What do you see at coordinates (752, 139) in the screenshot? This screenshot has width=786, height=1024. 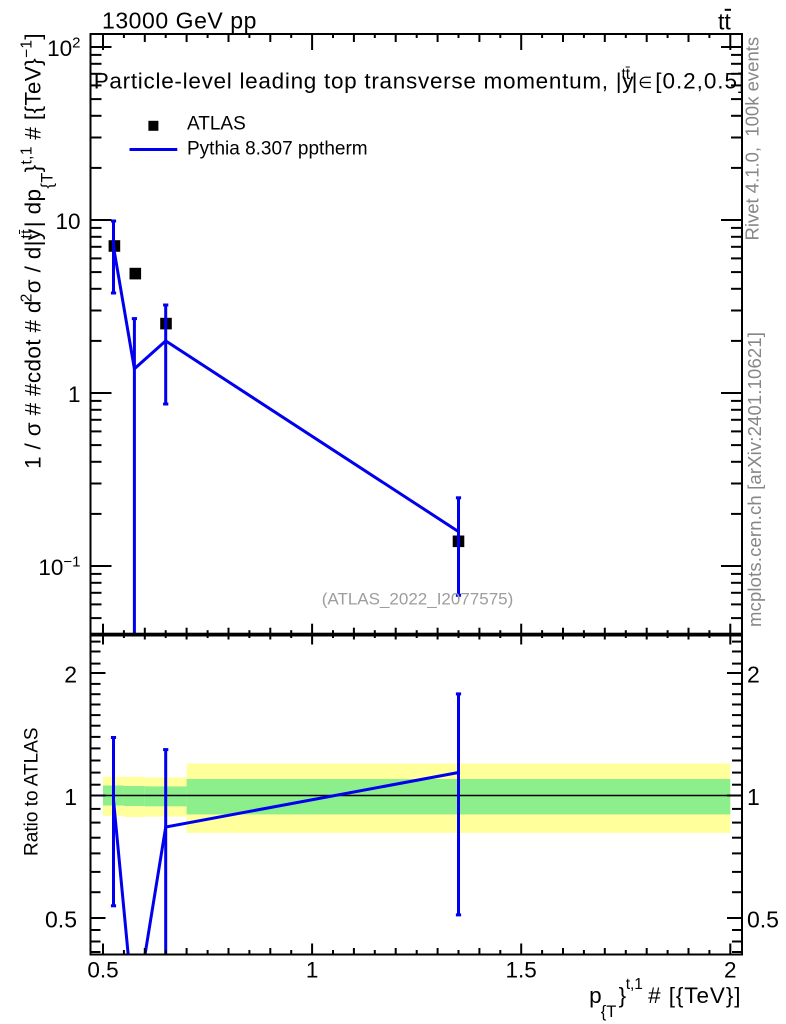 I see `svg-text: Rivet 4.1.0, 100k events` at bounding box center [752, 139].